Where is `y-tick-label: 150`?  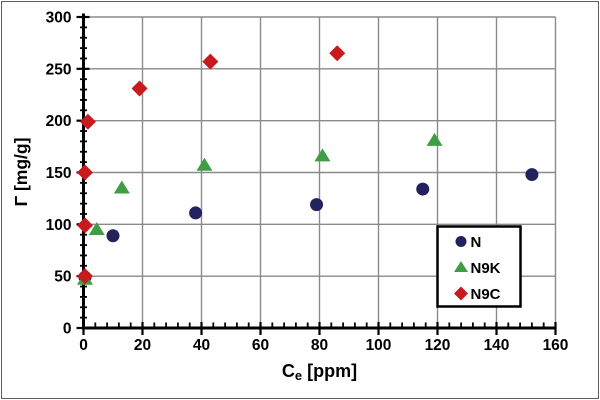 y-tick-label: 150 is located at coordinates (59, 173).